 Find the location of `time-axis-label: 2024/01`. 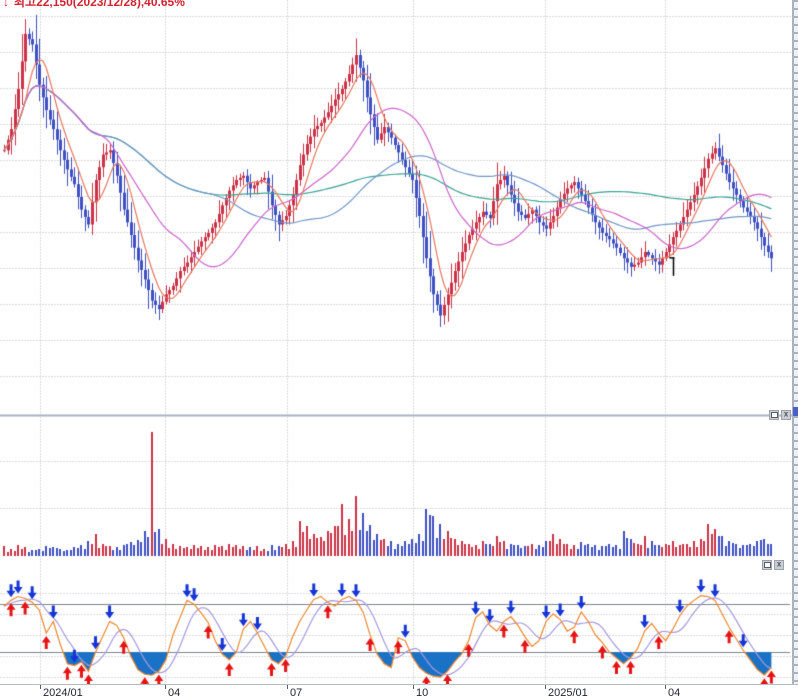

time-axis-label: 2024/01 is located at coordinates (63, 693).